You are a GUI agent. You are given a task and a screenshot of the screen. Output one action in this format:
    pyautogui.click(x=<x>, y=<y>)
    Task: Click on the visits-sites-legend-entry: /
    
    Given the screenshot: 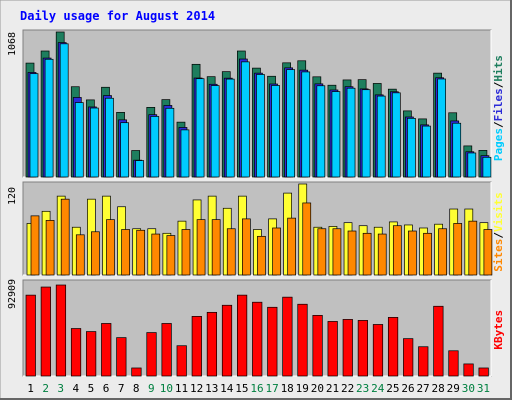 What is the action you would take?
    pyautogui.click(x=498, y=235)
    